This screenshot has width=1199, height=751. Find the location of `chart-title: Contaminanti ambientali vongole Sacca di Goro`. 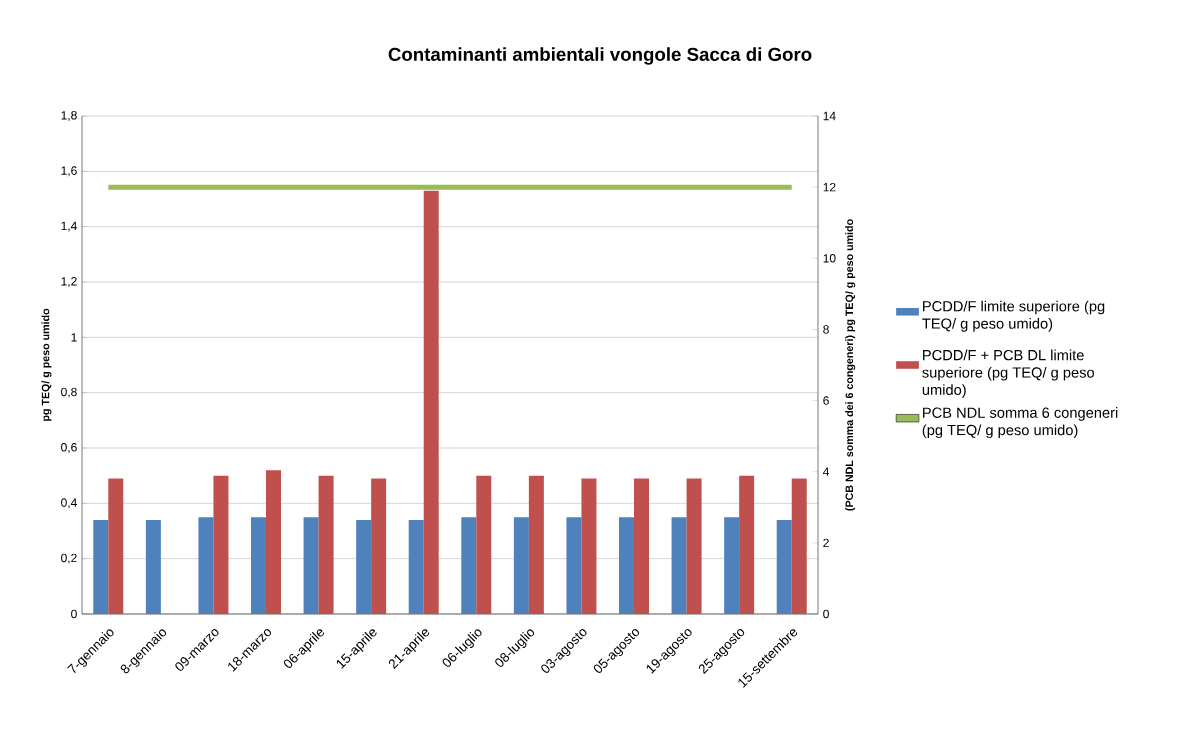

chart-title: Contaminanti ambientali vongole Sacca di Goro is located at coordinates (600, 56).